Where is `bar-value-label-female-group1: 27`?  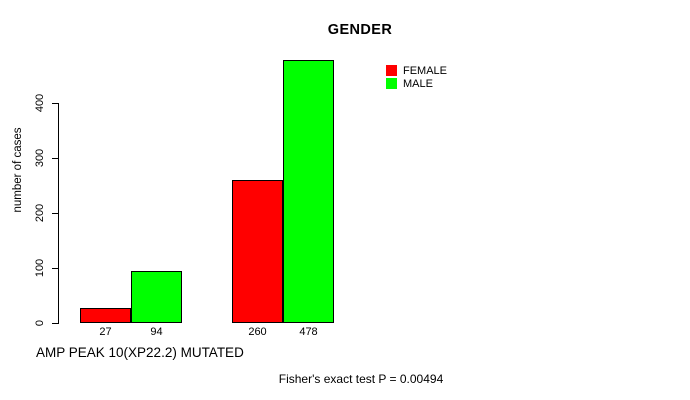
bar-value-label-female-group1: 27 is located at coordinates (105, 332).